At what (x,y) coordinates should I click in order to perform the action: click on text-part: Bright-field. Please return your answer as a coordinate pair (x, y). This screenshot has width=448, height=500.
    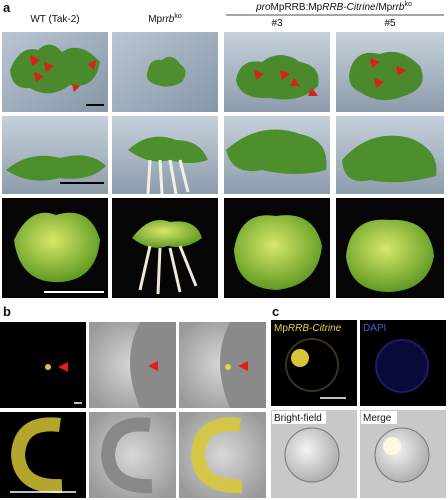
    Looking at the image, I should click on (298, 418).